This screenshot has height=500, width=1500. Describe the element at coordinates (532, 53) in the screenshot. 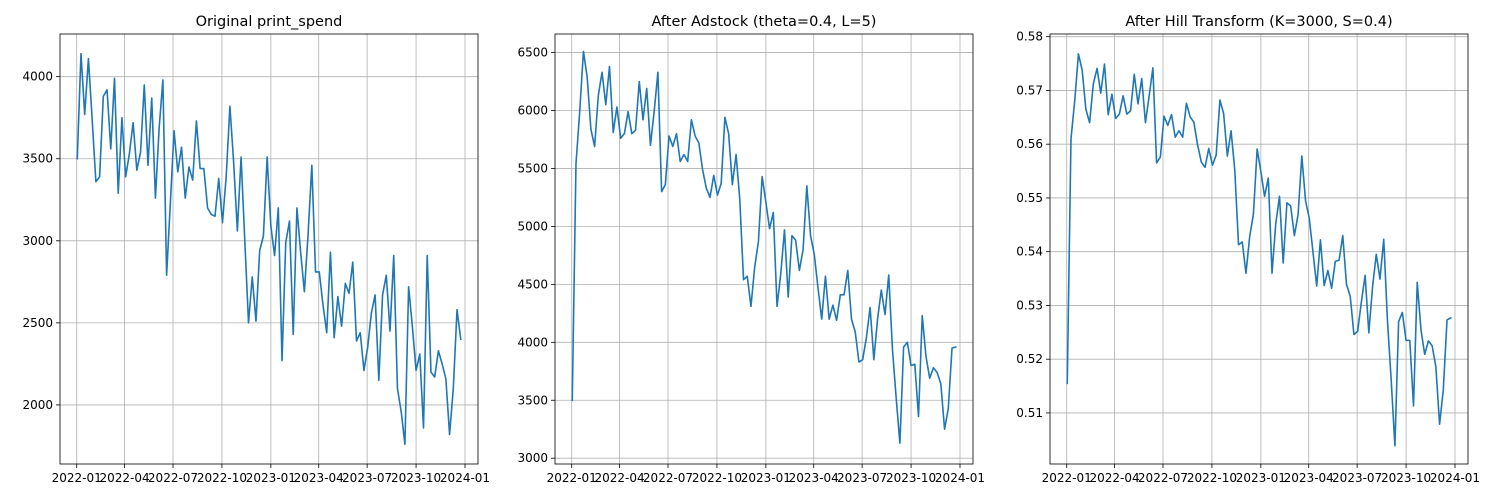

I see `y-tick-label: 6500` at that location.